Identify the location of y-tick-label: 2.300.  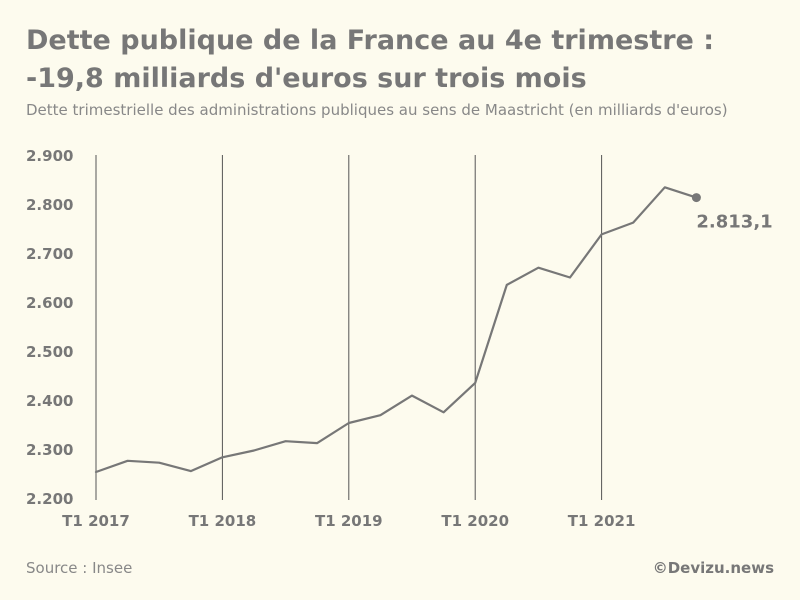
(49, 450).